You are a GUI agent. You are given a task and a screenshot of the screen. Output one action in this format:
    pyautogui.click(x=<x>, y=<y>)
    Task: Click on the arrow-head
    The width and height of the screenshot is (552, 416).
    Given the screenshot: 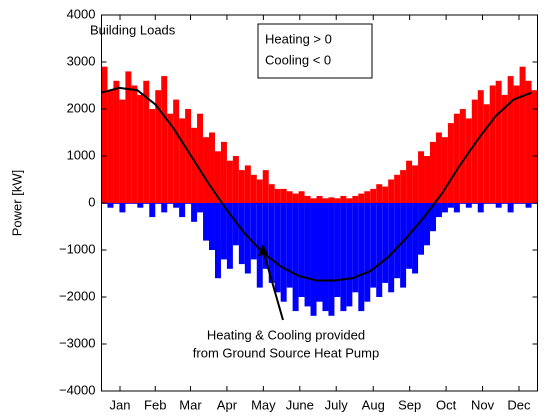 What is the action you would take?
    pyautogui.click(x=263, y=250)
    